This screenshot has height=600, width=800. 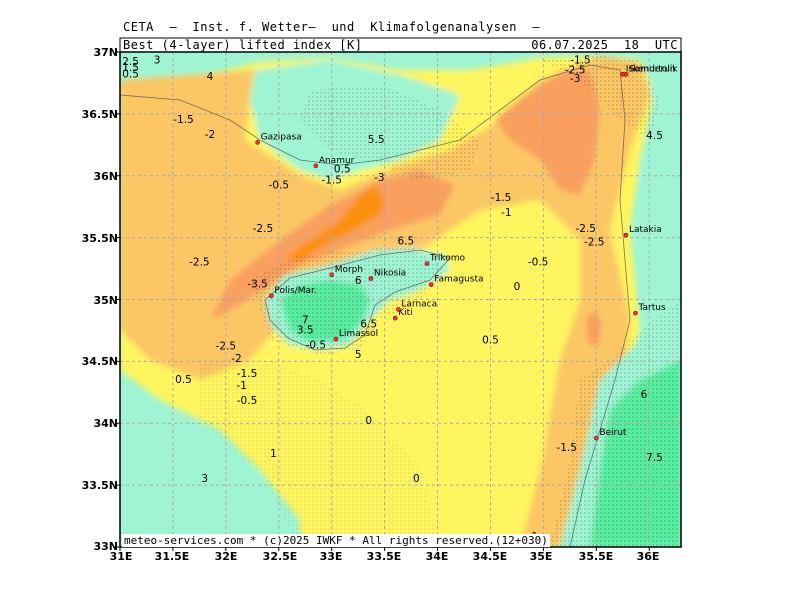 I want to click on turkey-coastline, so click(x=370, y=115).